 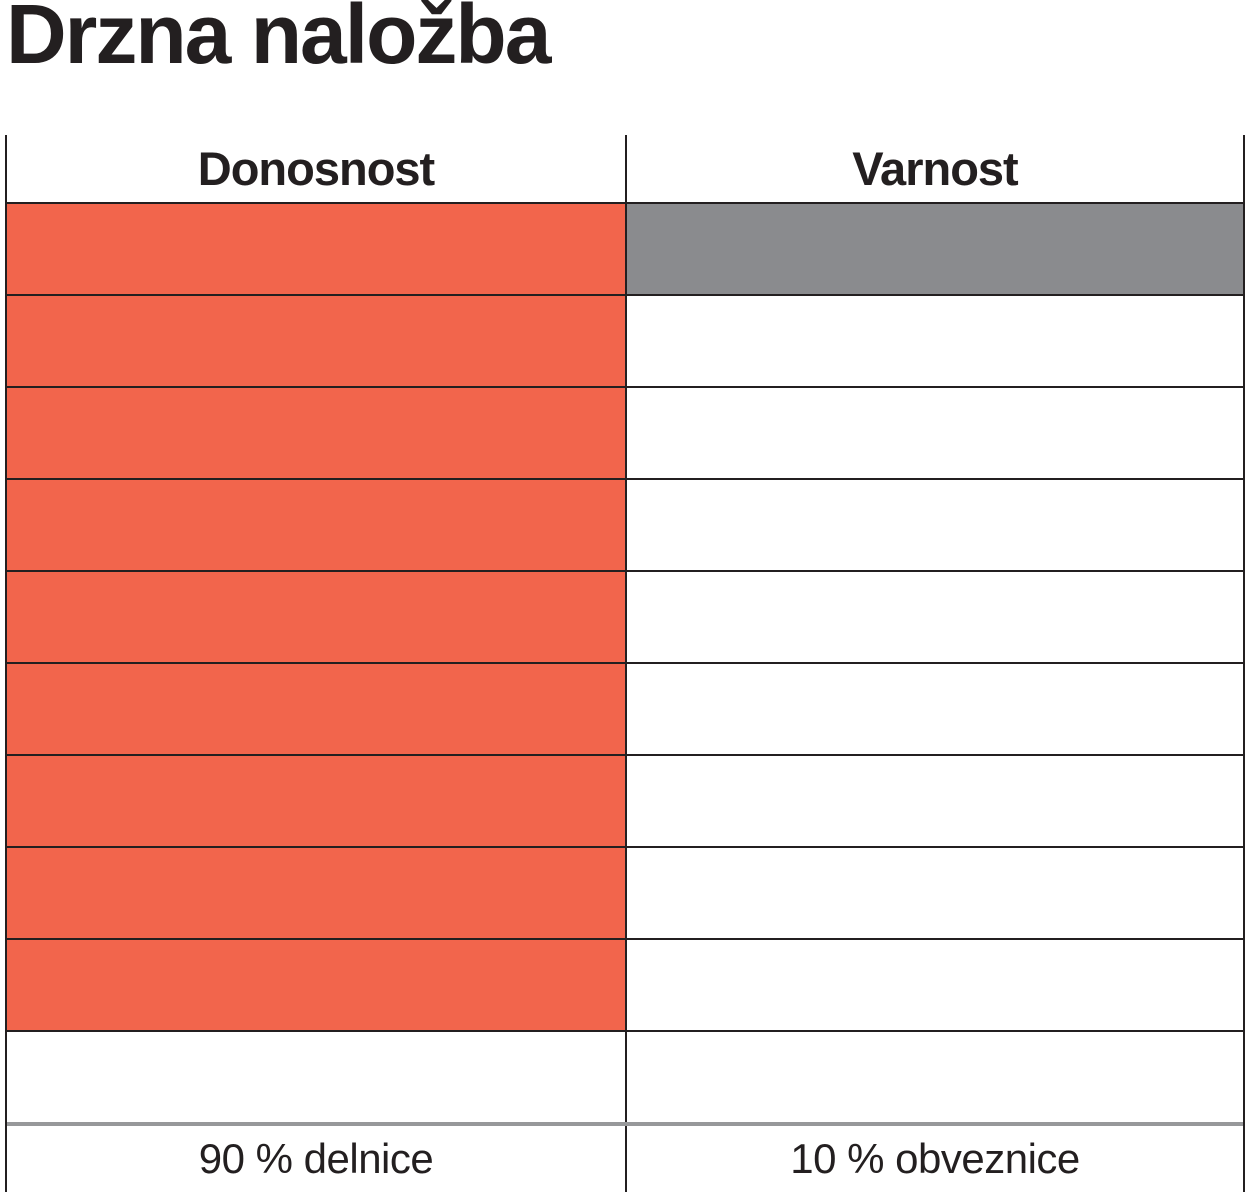 I want to click on footer-label-donosnost: 90 % delnice, so click(x=317, y=1159).